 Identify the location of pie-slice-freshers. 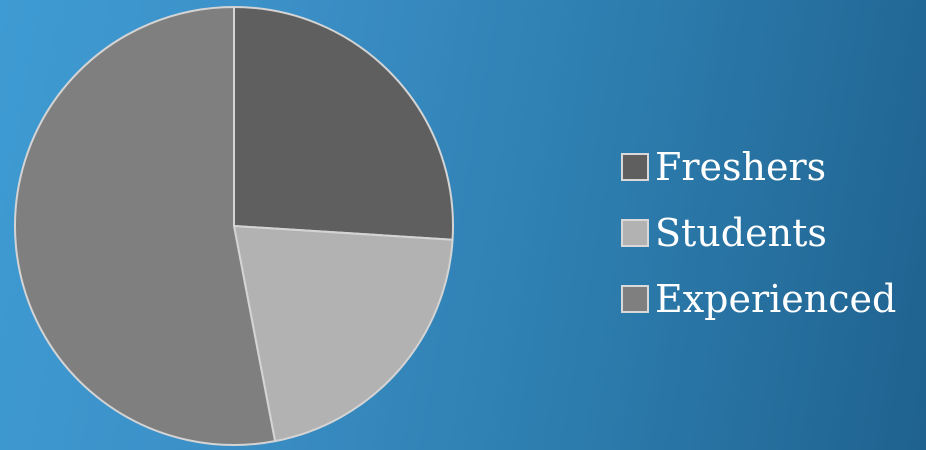
(343, 123).